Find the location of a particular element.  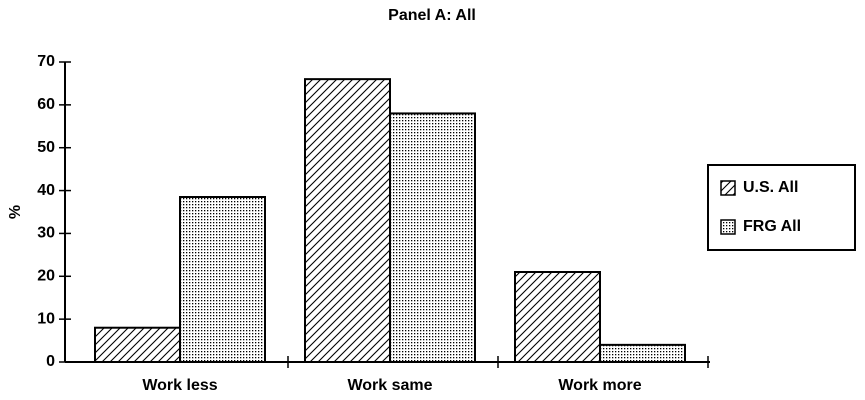

legend-label: FRG All is located at coordinates (772, 226).